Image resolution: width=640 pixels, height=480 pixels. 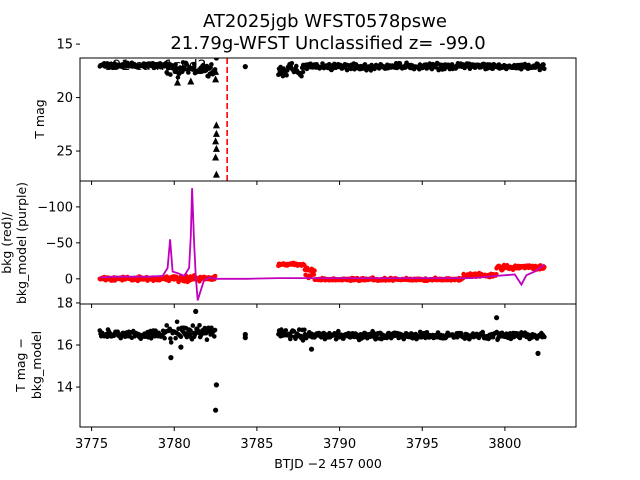 What do you see at coordinates (91, 444) in the screenshot?
I see `x-tick-label: 3775` at bounding box center [91, 444].